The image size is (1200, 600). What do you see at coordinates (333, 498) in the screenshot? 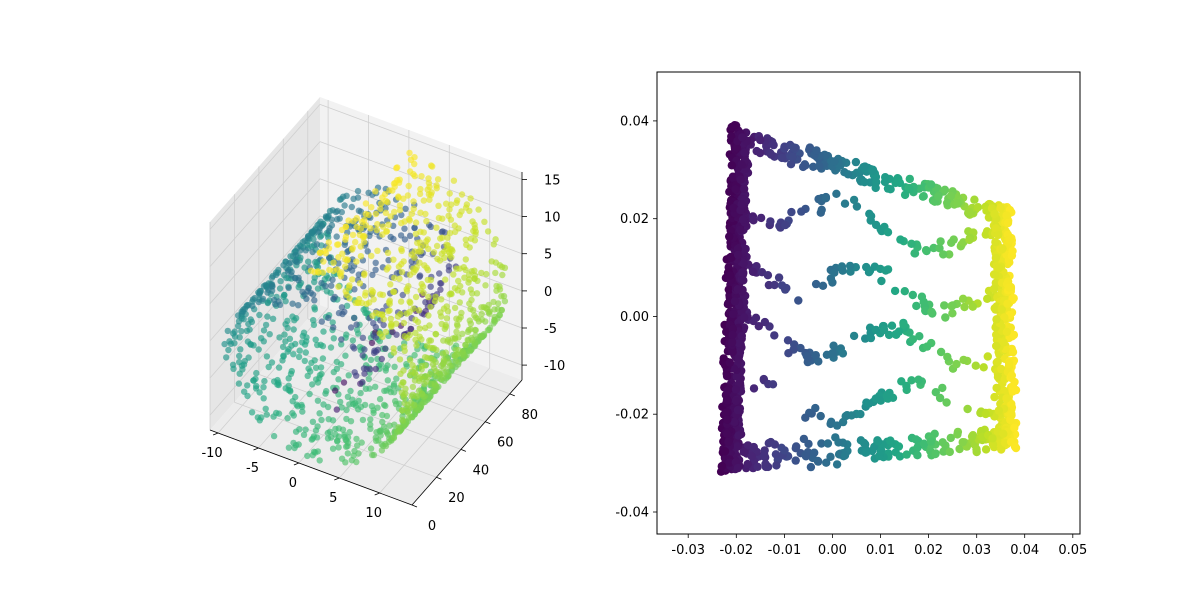
I see `x-tick-label: 5` at bounding box center [333, 498].